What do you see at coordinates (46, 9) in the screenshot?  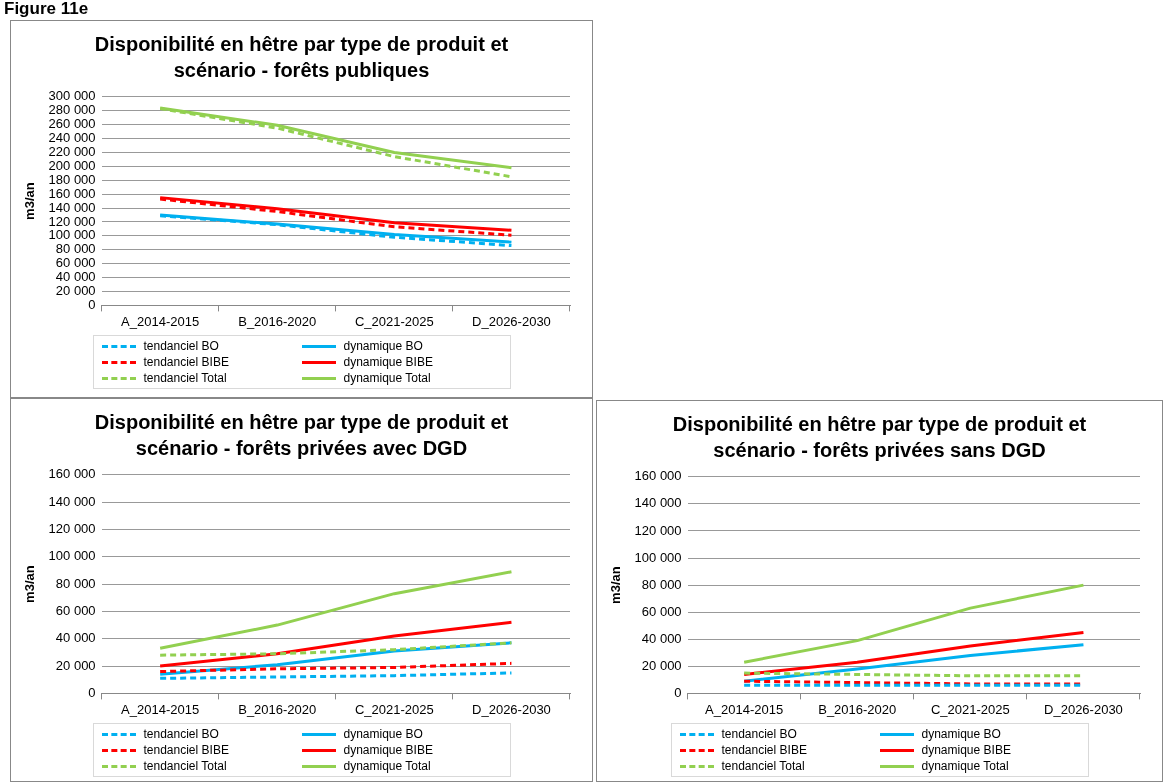 I see `caption: Figure 11e` at bounding box center [46, 9].